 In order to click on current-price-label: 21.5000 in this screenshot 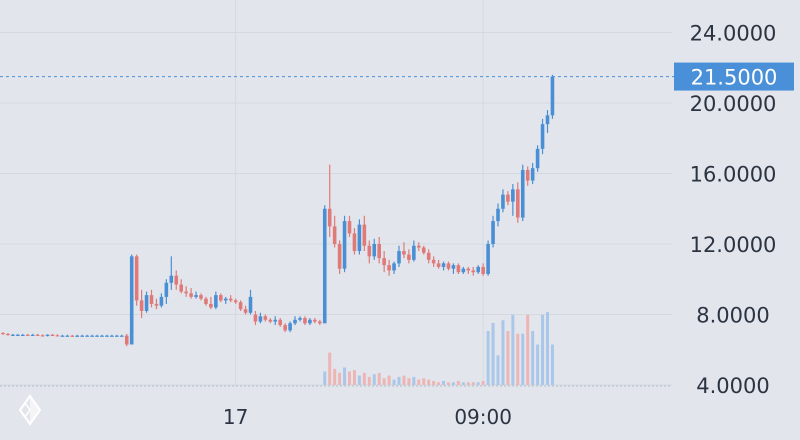, I will do `click(734, 78)`.